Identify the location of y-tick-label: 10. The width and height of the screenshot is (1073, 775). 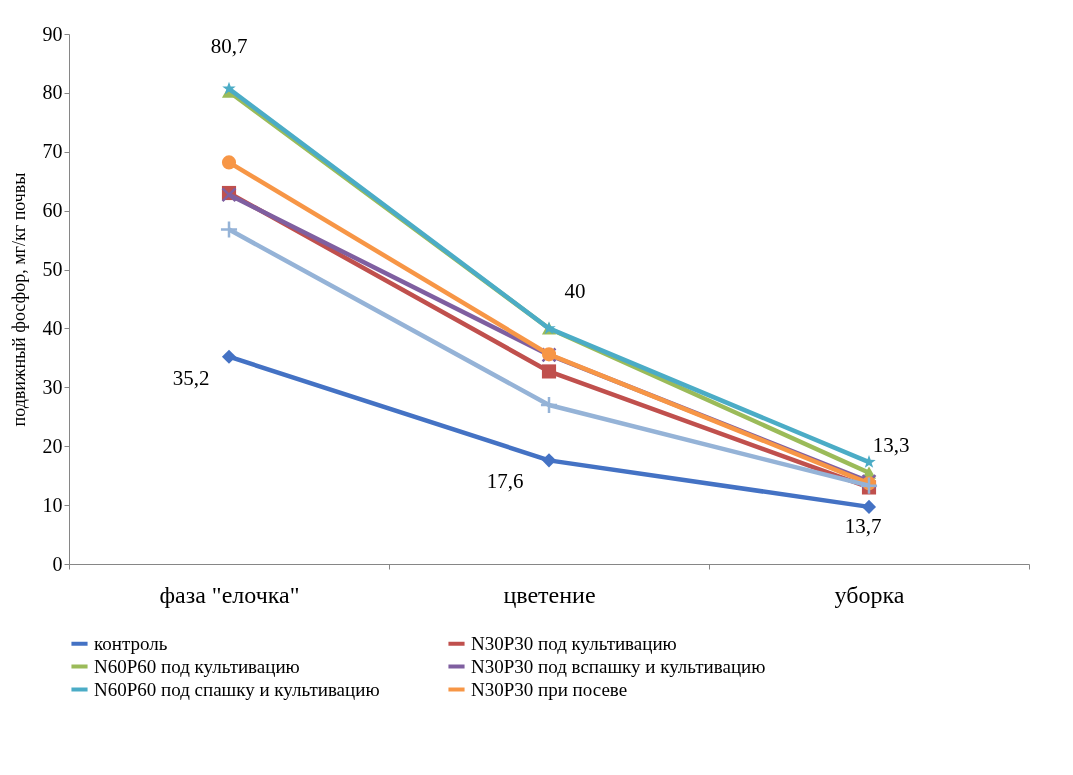
(52, 504).